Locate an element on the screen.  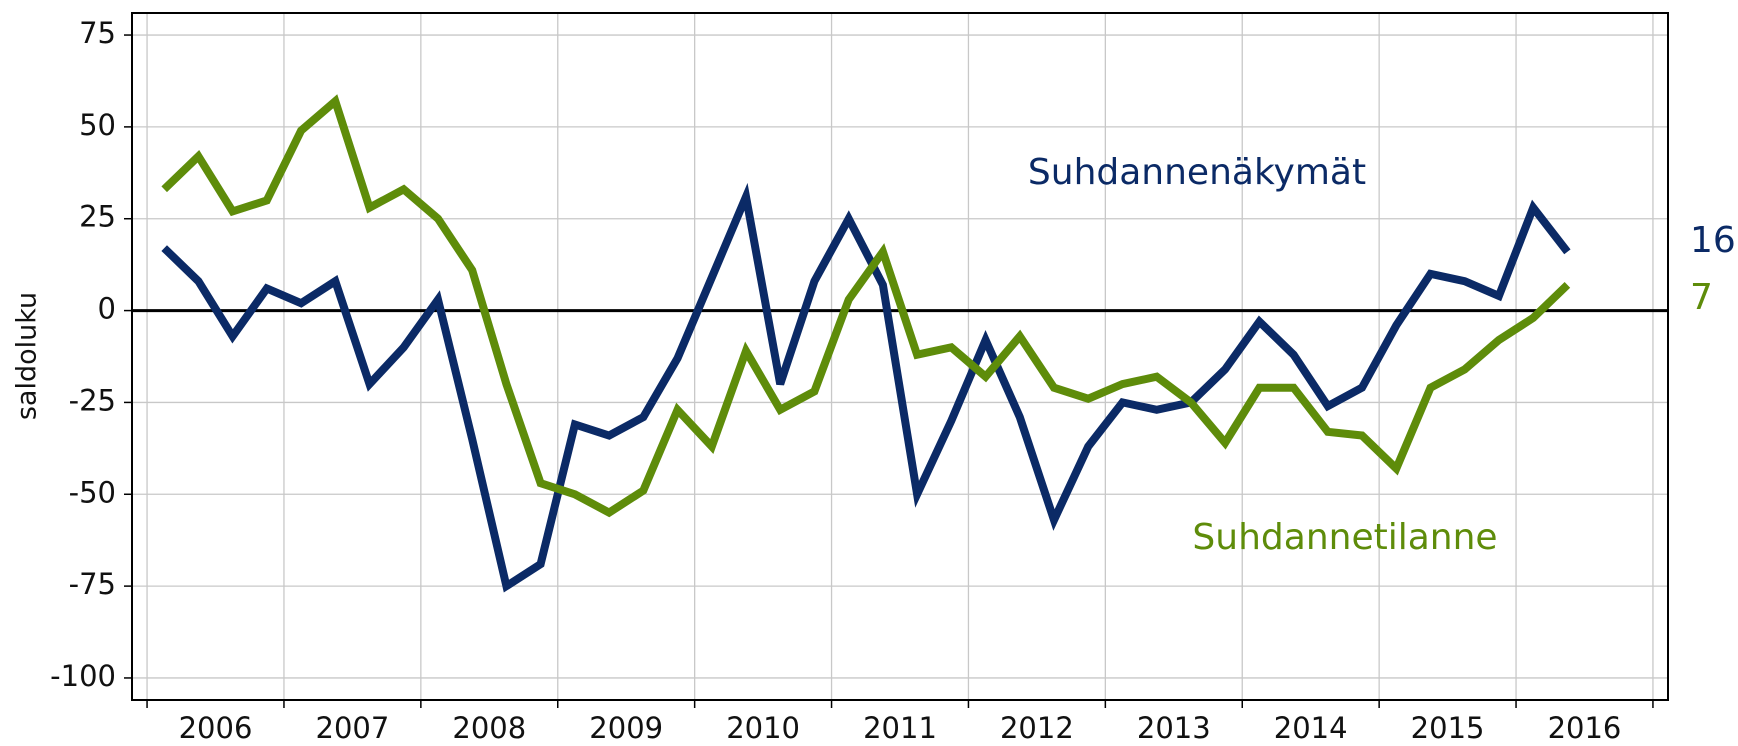
y-tick-label: -75 is located at coordinates (92, 584).